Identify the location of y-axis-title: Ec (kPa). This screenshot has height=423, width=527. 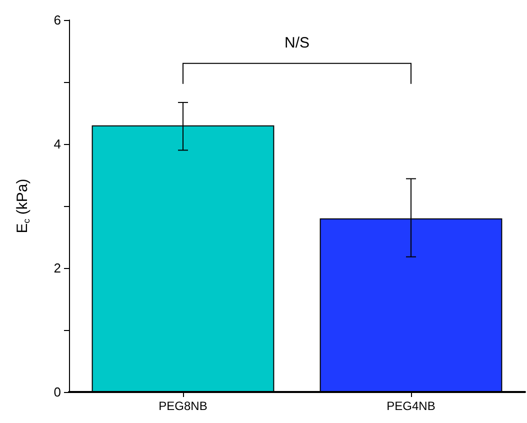
(23, 206).